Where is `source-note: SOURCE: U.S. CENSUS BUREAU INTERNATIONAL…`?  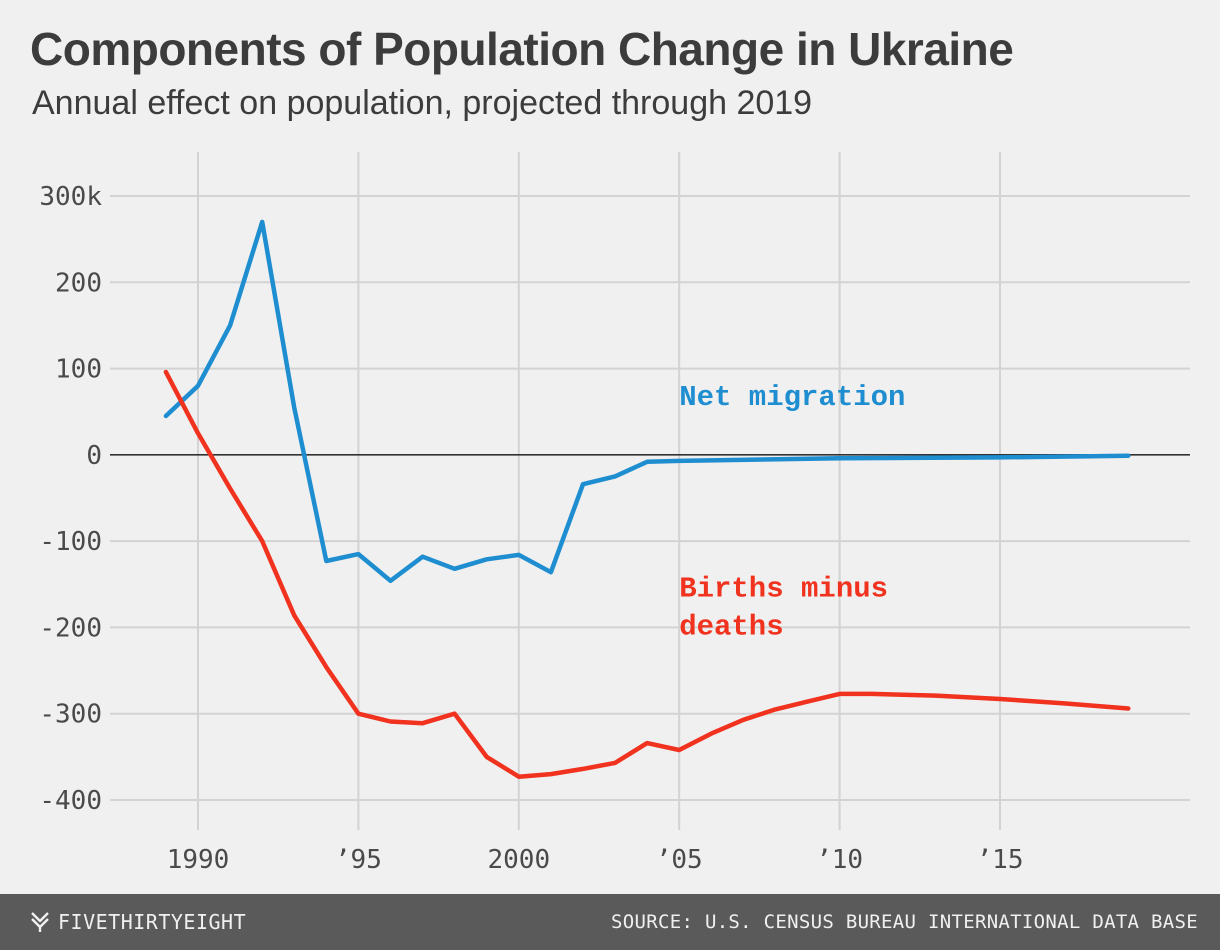 source-note: SOURCE: U.S. CENSUS BUREAU INTERNATIONAL… is located at coordinates (904, 922).